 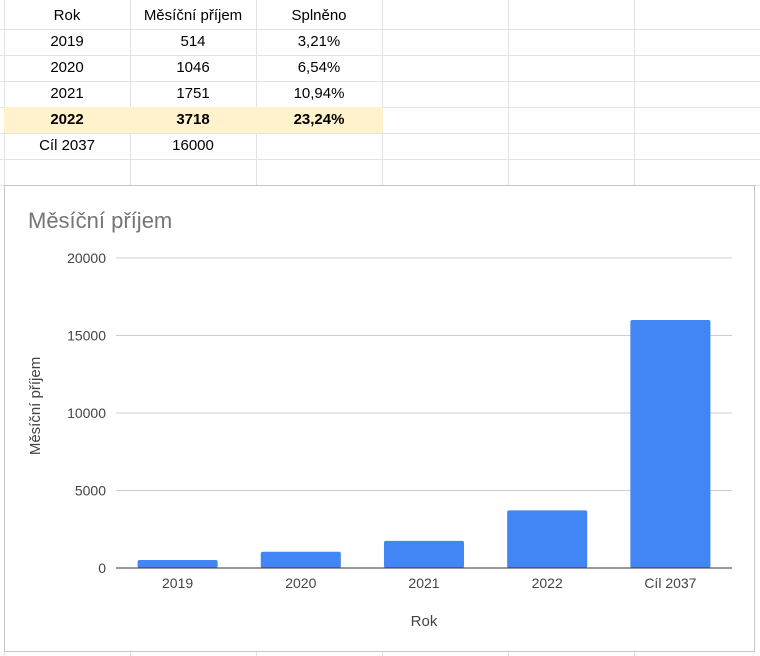 I want to click on bar-2019, so click(x=177, y=564).